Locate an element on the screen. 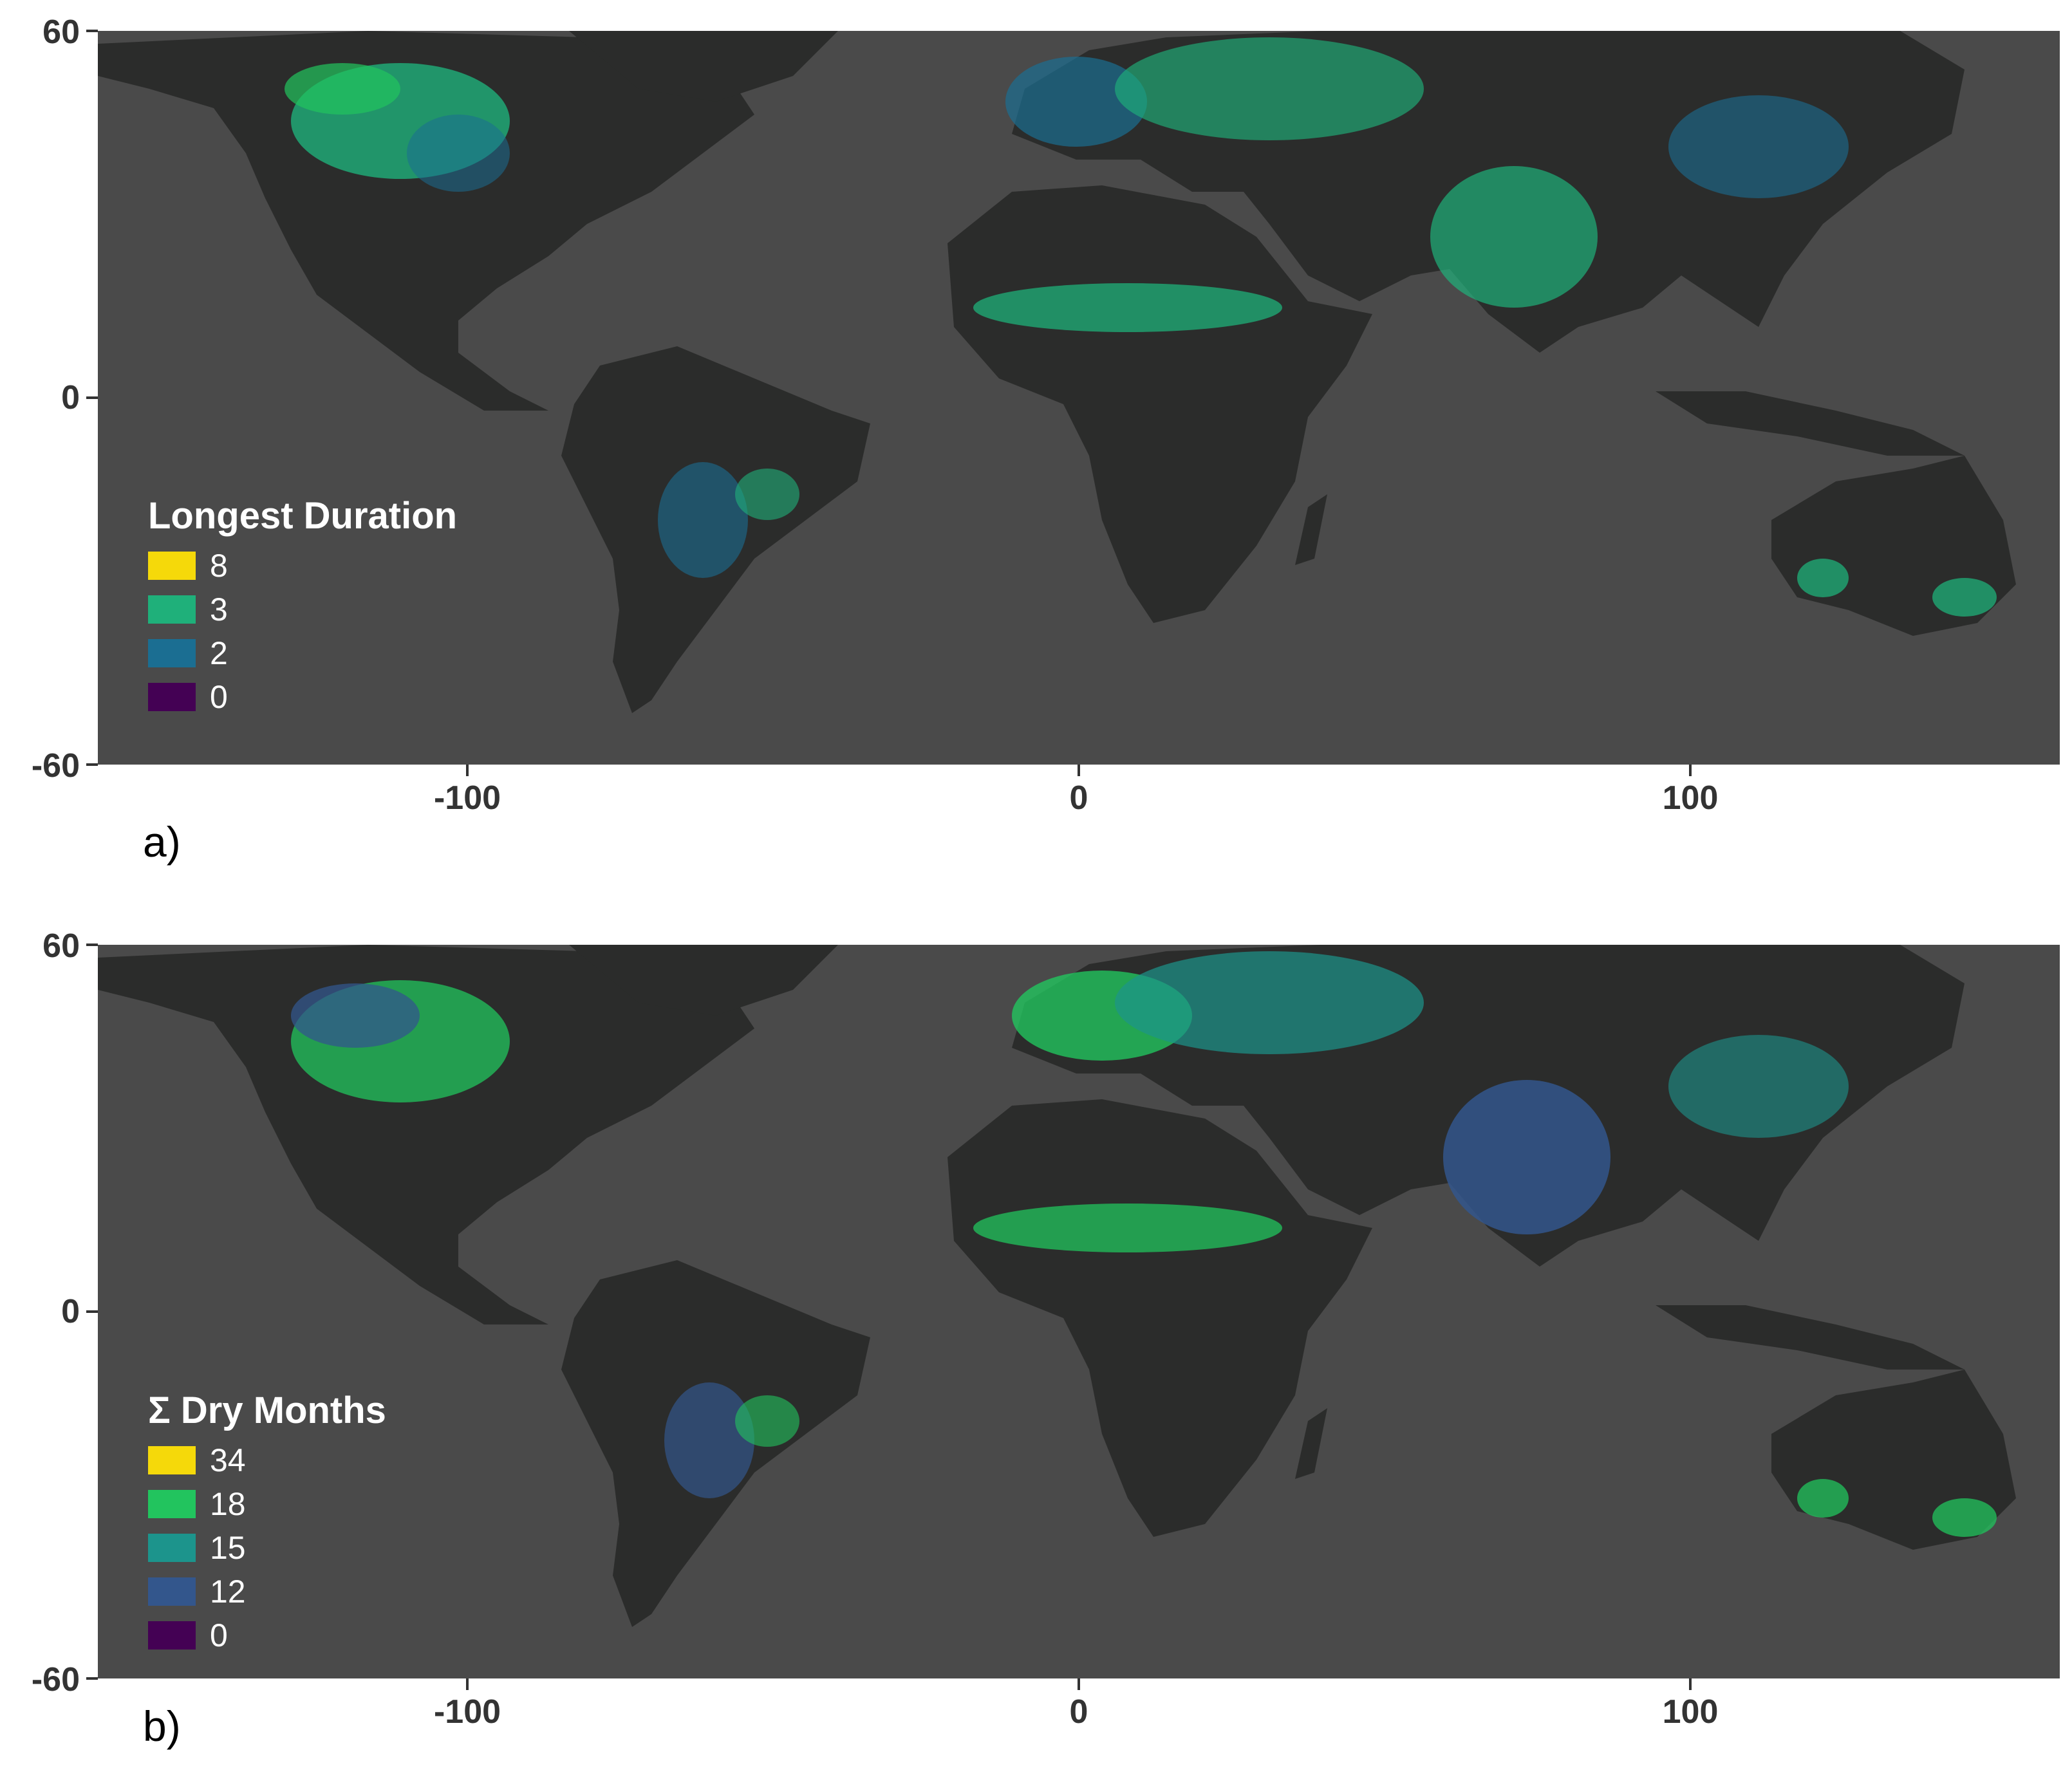 This screenshot has width=2072, height=1766. legend-label: 15 is located at coordinates (228, 1548).